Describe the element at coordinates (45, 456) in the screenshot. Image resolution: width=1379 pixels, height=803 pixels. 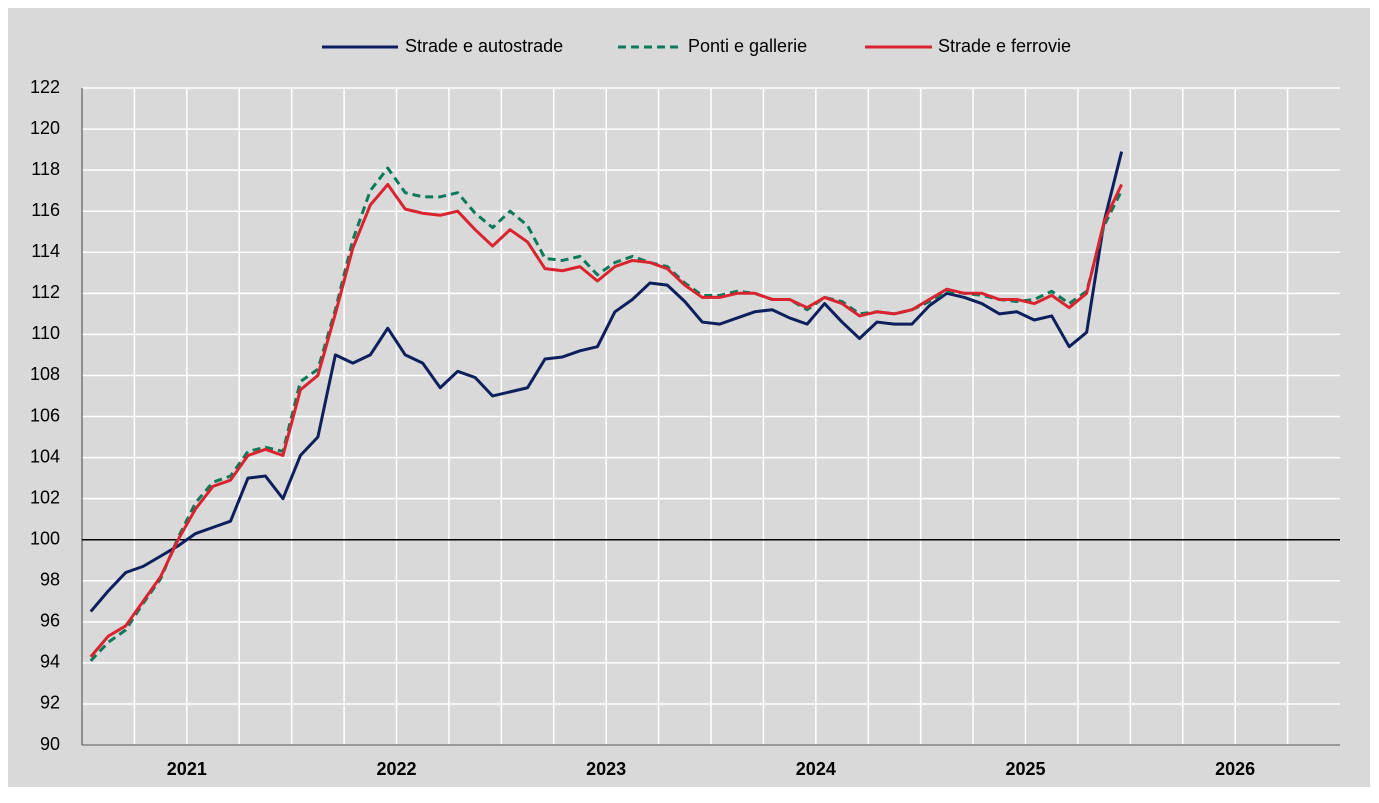
I see `y-tick-label: 104` at that location.